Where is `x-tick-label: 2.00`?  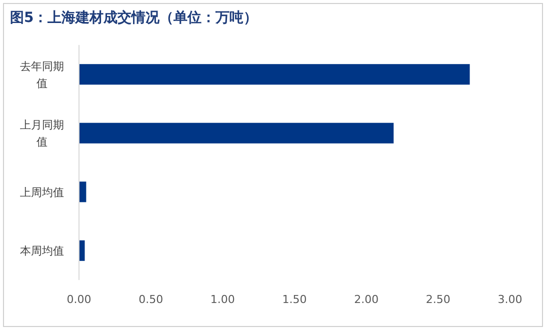 x-tick-label: 2.00 is located at coordinates (366, 299).